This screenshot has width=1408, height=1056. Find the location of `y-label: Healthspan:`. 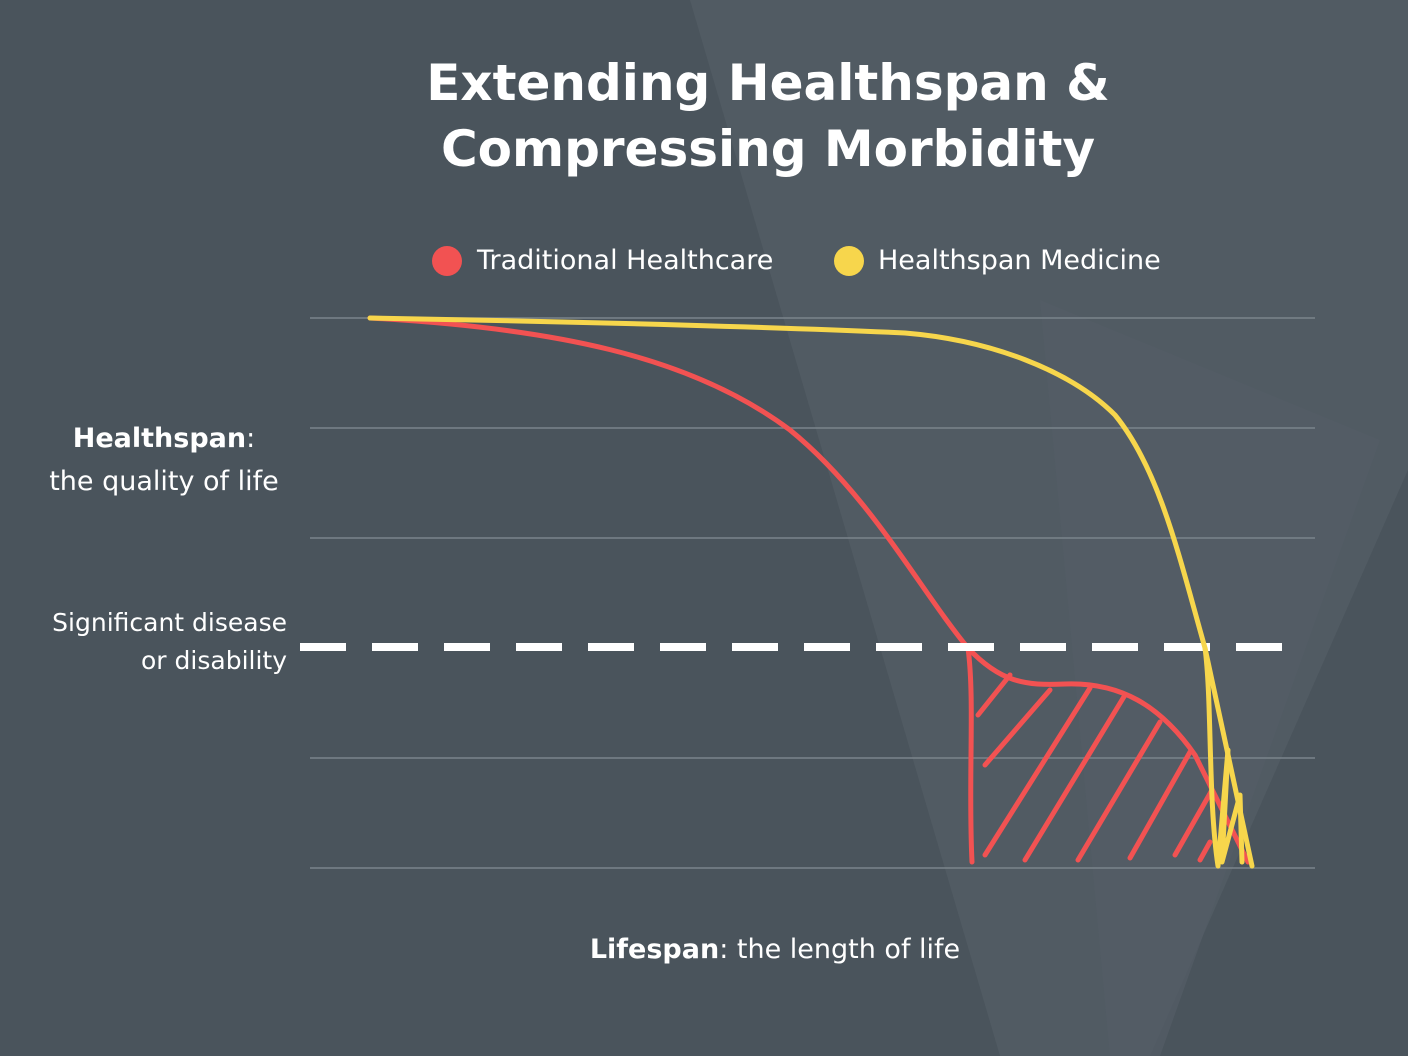

y-label: Healthspan: is located at coordinates (164, 438).